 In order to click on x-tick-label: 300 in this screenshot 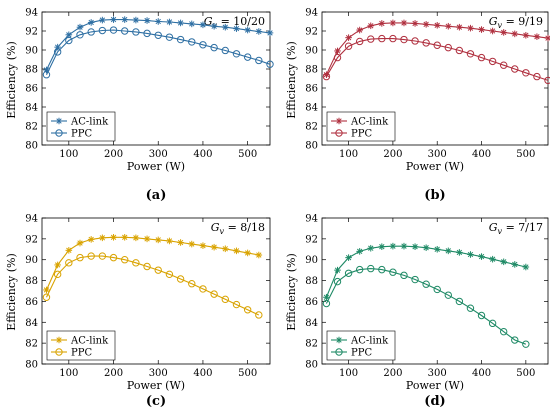, I will do `click(437, 373)`.